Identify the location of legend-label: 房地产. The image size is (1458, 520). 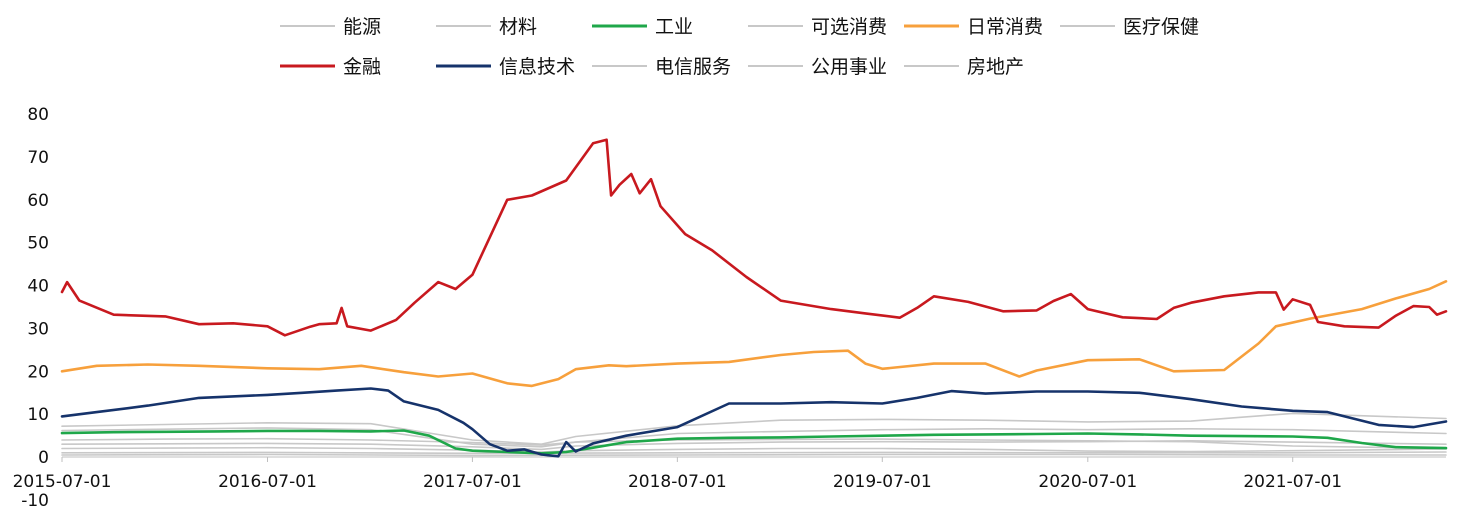
(995, 67).